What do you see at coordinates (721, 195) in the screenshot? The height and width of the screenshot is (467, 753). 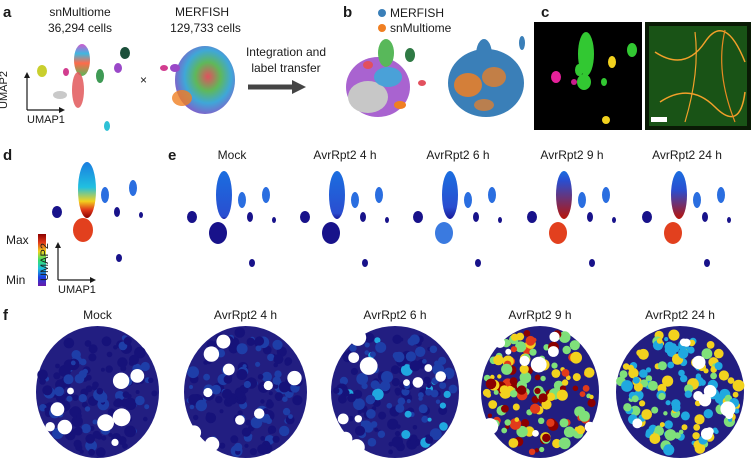 I see `right-cluster` at bounding box center [721, 195].